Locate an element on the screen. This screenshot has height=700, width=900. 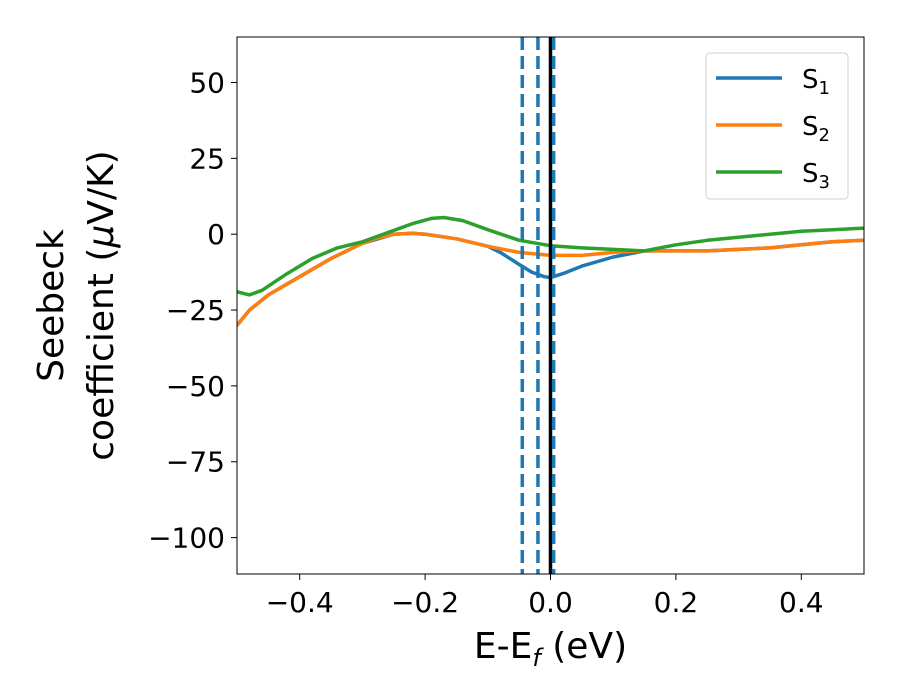
y-axis-label-line1: Seebeck is located at coordinates (51, 305).